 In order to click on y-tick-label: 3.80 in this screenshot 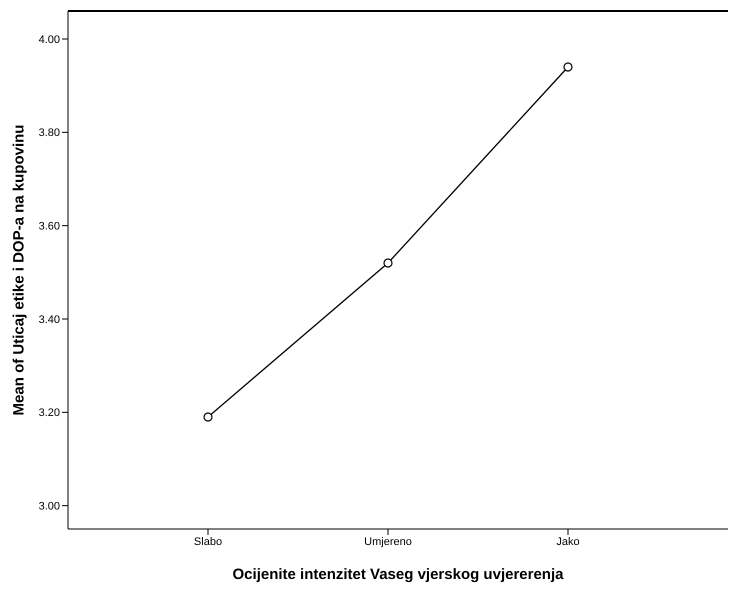, I will do `click(49, 133)`.